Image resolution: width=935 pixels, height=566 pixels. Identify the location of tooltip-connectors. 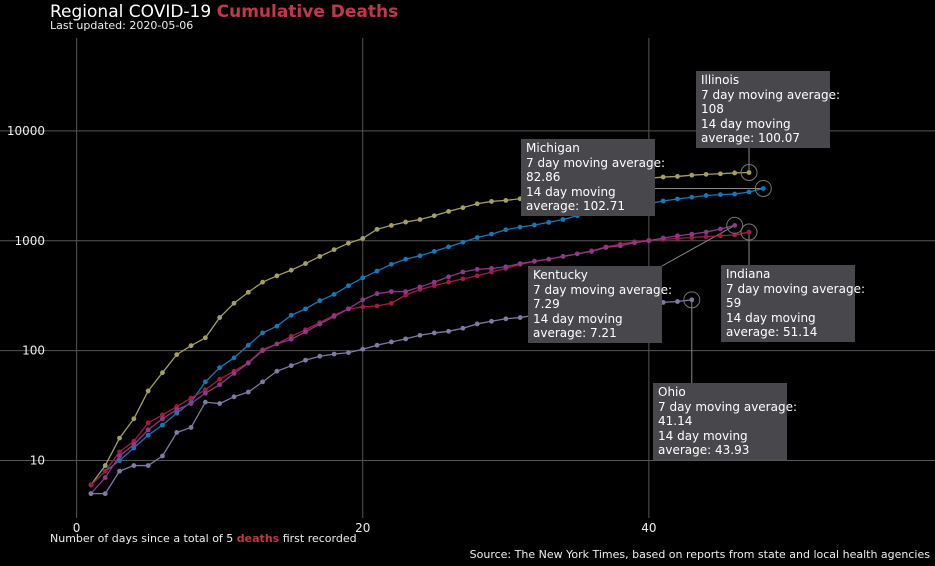
(709, 265).